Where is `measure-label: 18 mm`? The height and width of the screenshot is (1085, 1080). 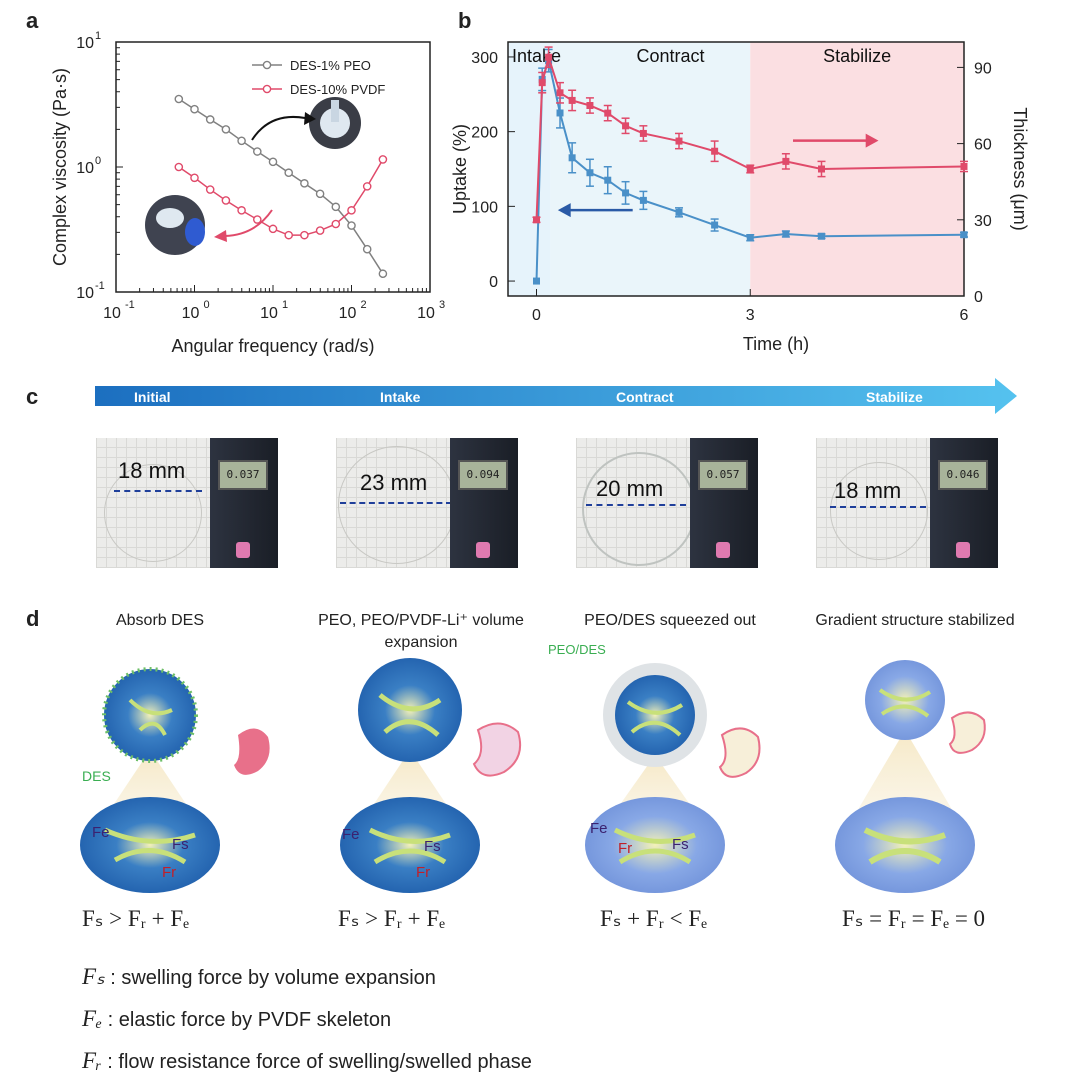 measure-label: 18 mm is located at coordinates (152, 470).